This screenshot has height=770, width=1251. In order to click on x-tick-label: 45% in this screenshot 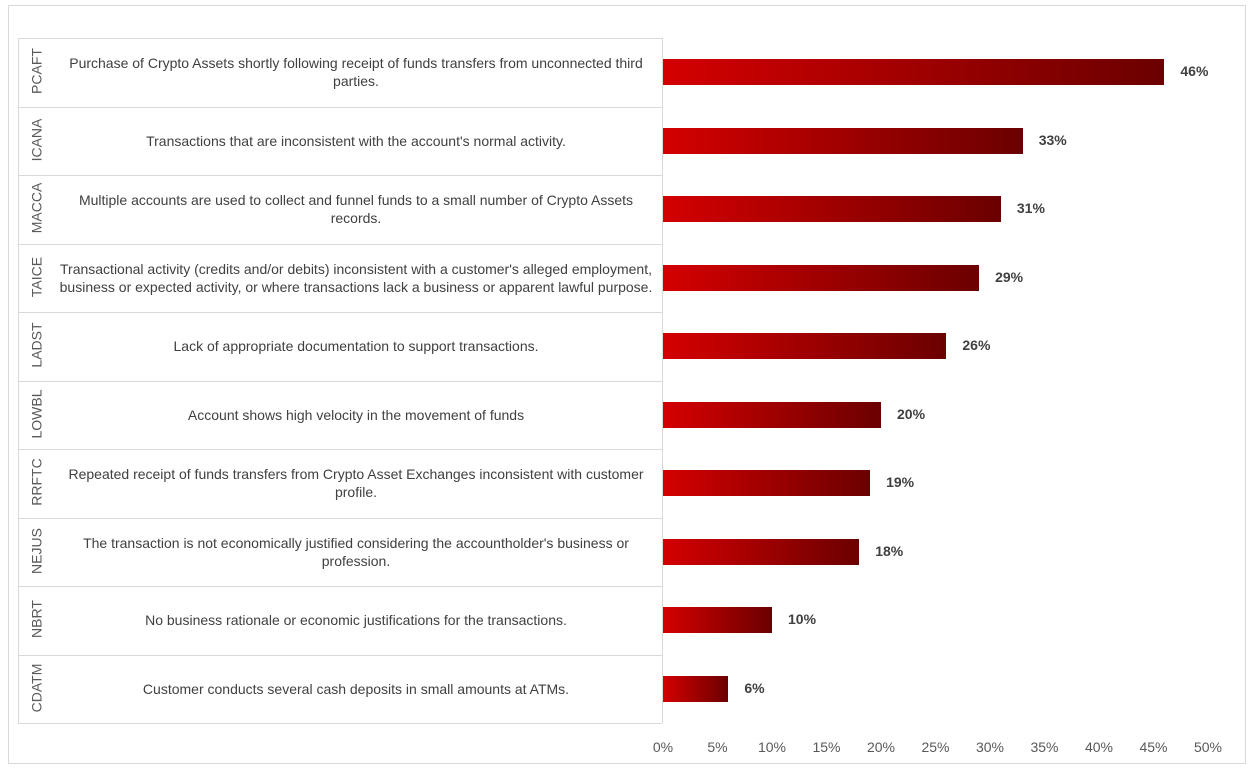, I will do `click(1153, 747)`.